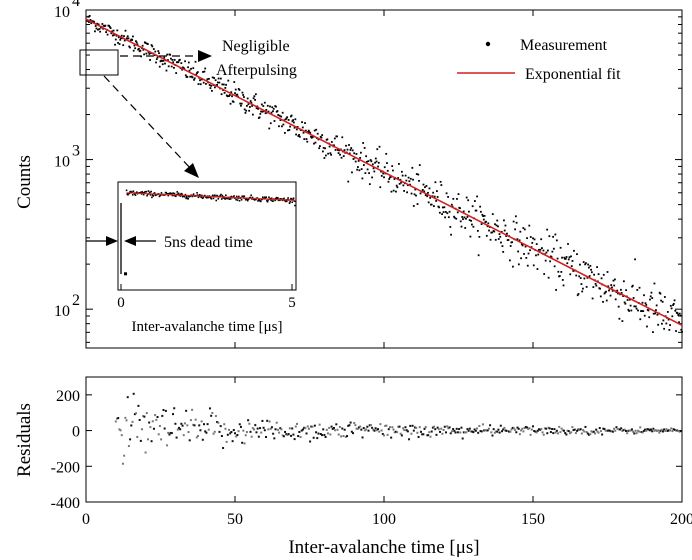  I want to click on inset-points, so click(210, 232).